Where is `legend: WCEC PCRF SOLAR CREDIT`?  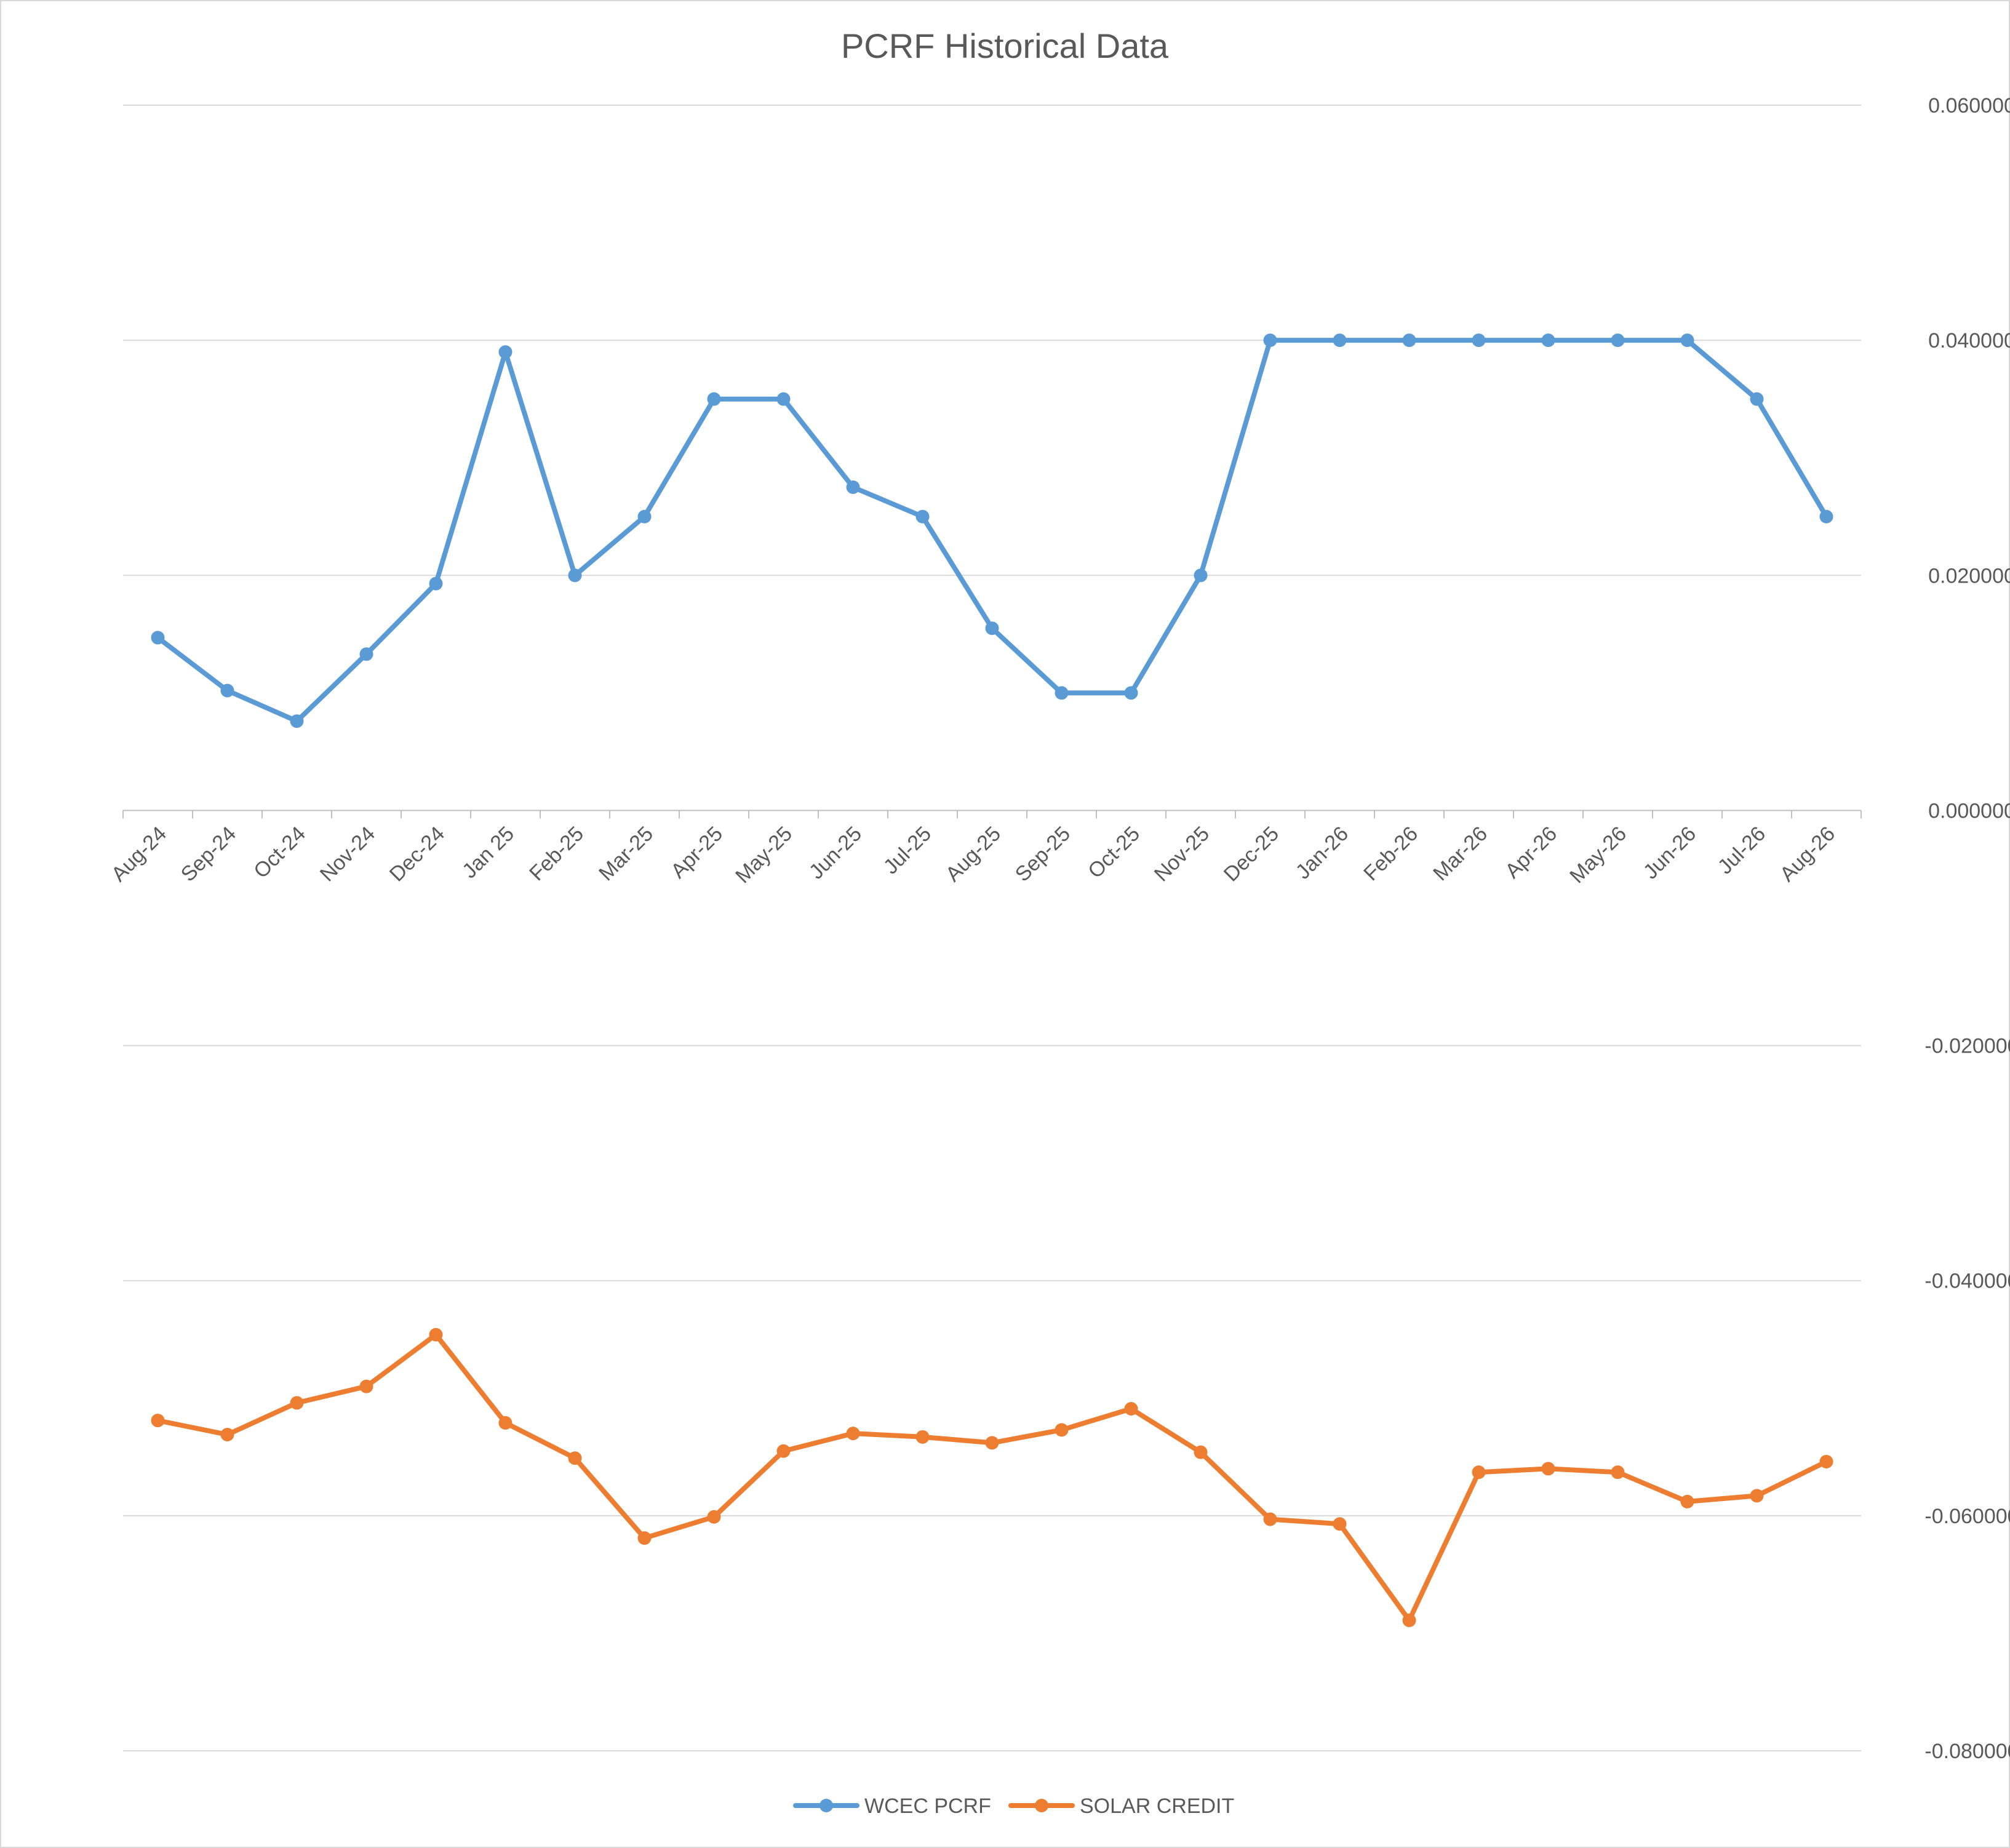
legend: WCEC PCRF SOLAR CREDIT is located at coordinates (1013, 1806).